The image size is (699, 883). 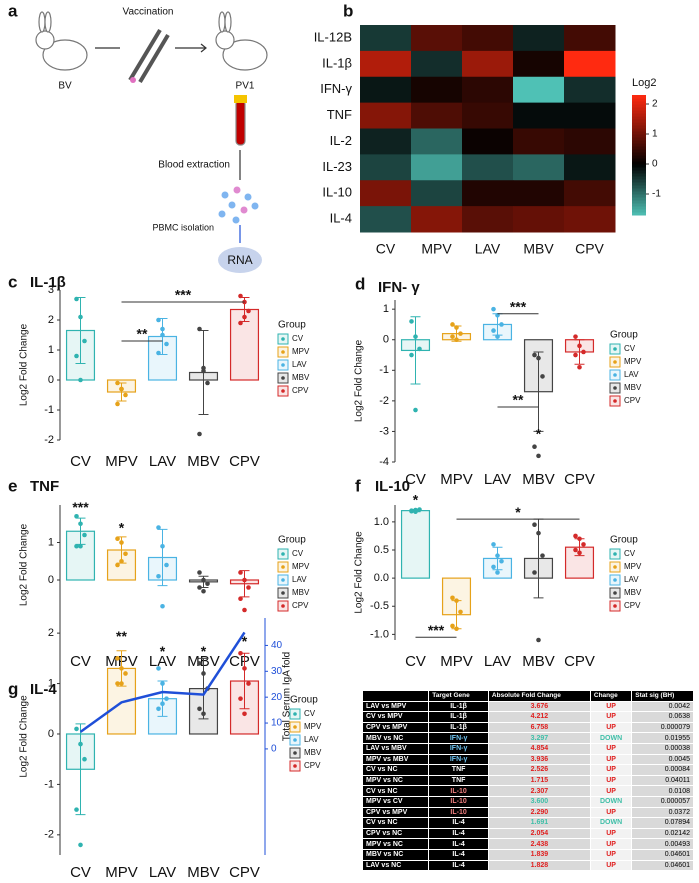 What do you see at coordinates (336, 88) in the screenshot?
I see `row-label: IFN-γ` at bounding box center [336, 88].